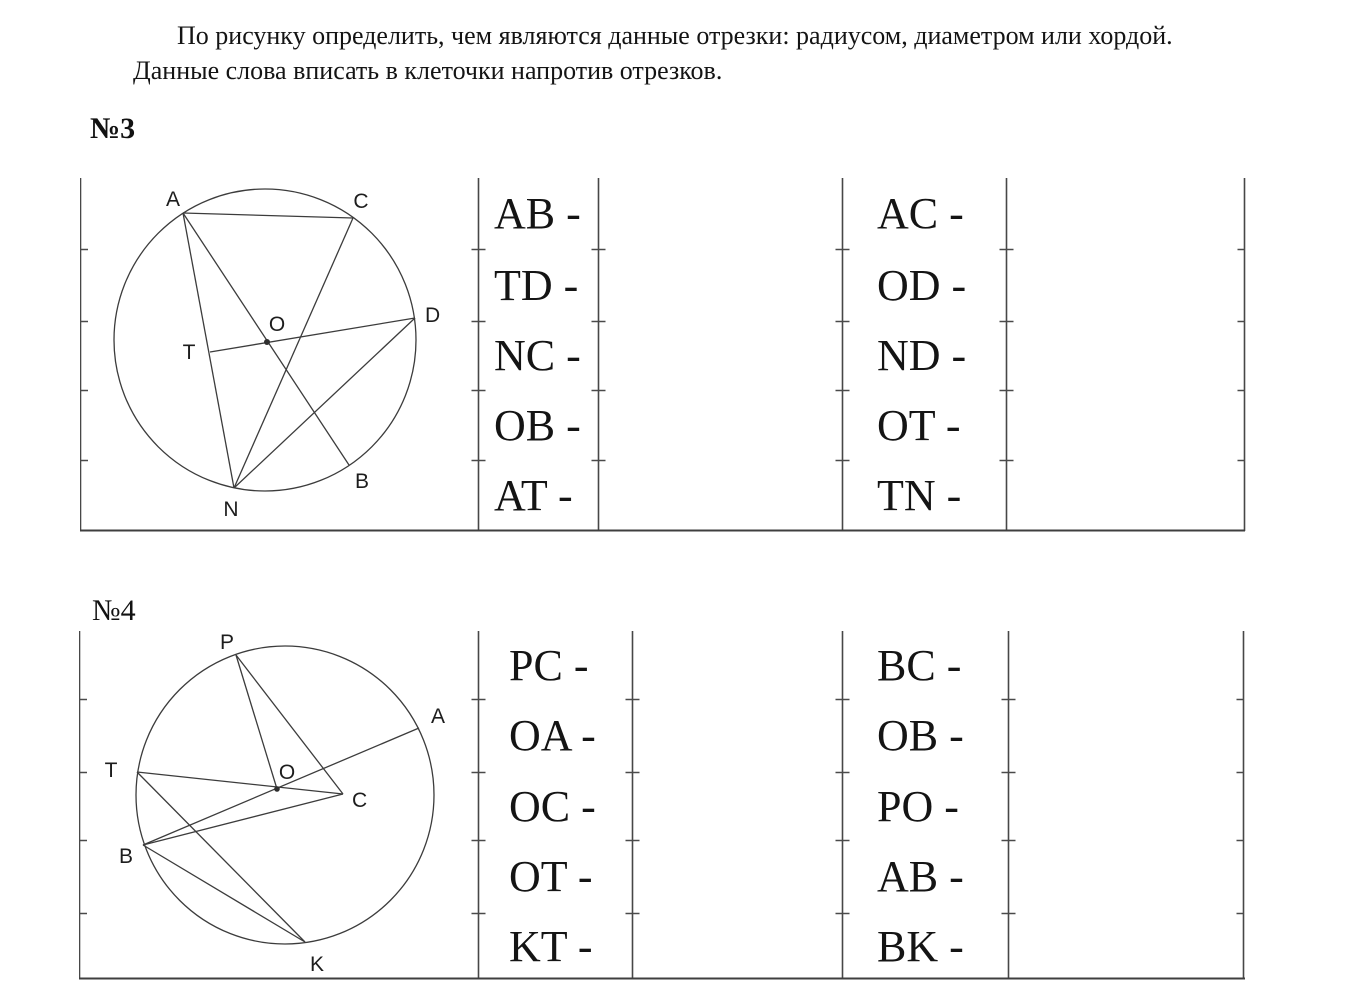  Describe the element at coordinates (737, 665) in the screenshot. I see `ex4-answer-cell-pc` at that location.